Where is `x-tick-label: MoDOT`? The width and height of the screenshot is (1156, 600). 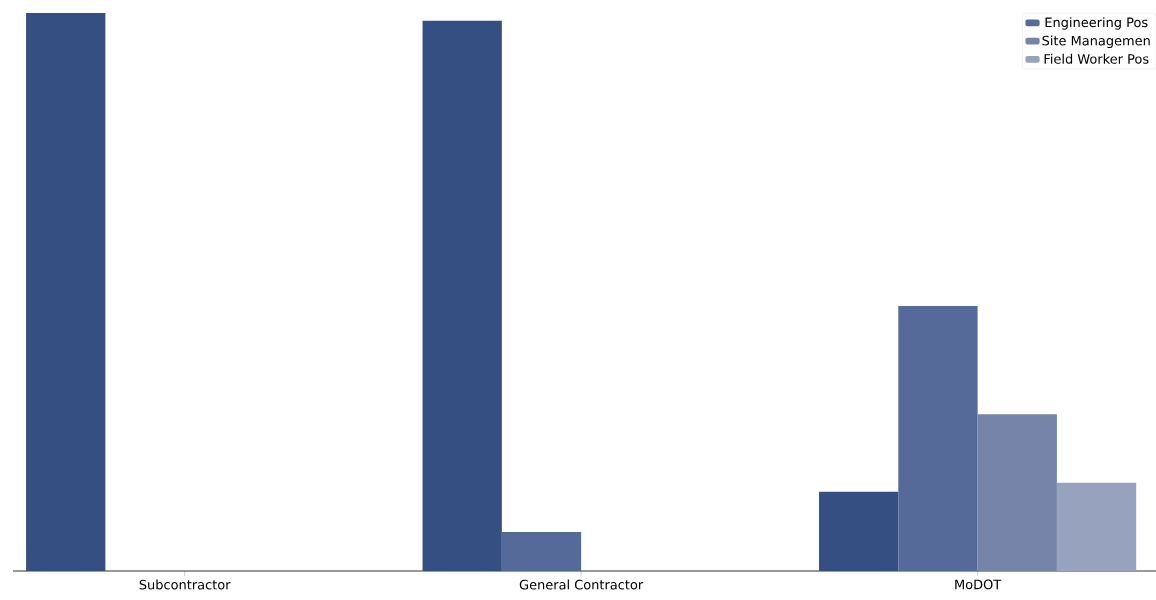
x-tick-label: MoDOT is located at coordinates (978, 584).